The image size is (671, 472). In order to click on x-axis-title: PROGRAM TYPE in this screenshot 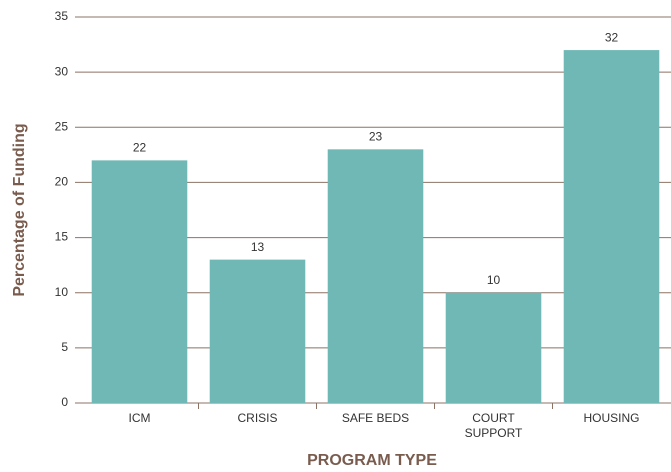, I will do `click(372, 460)`.